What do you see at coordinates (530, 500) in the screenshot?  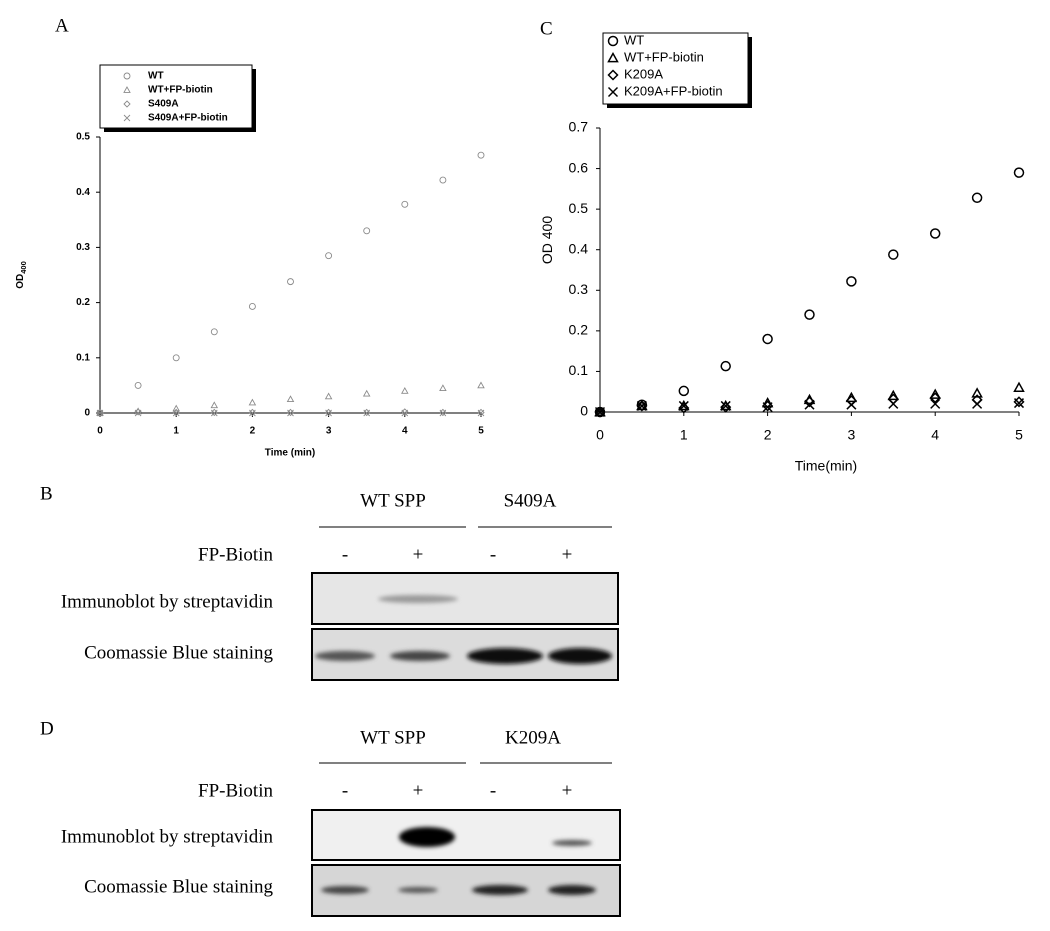 I see `group-label: S409A` at bounding box center [530, 500].